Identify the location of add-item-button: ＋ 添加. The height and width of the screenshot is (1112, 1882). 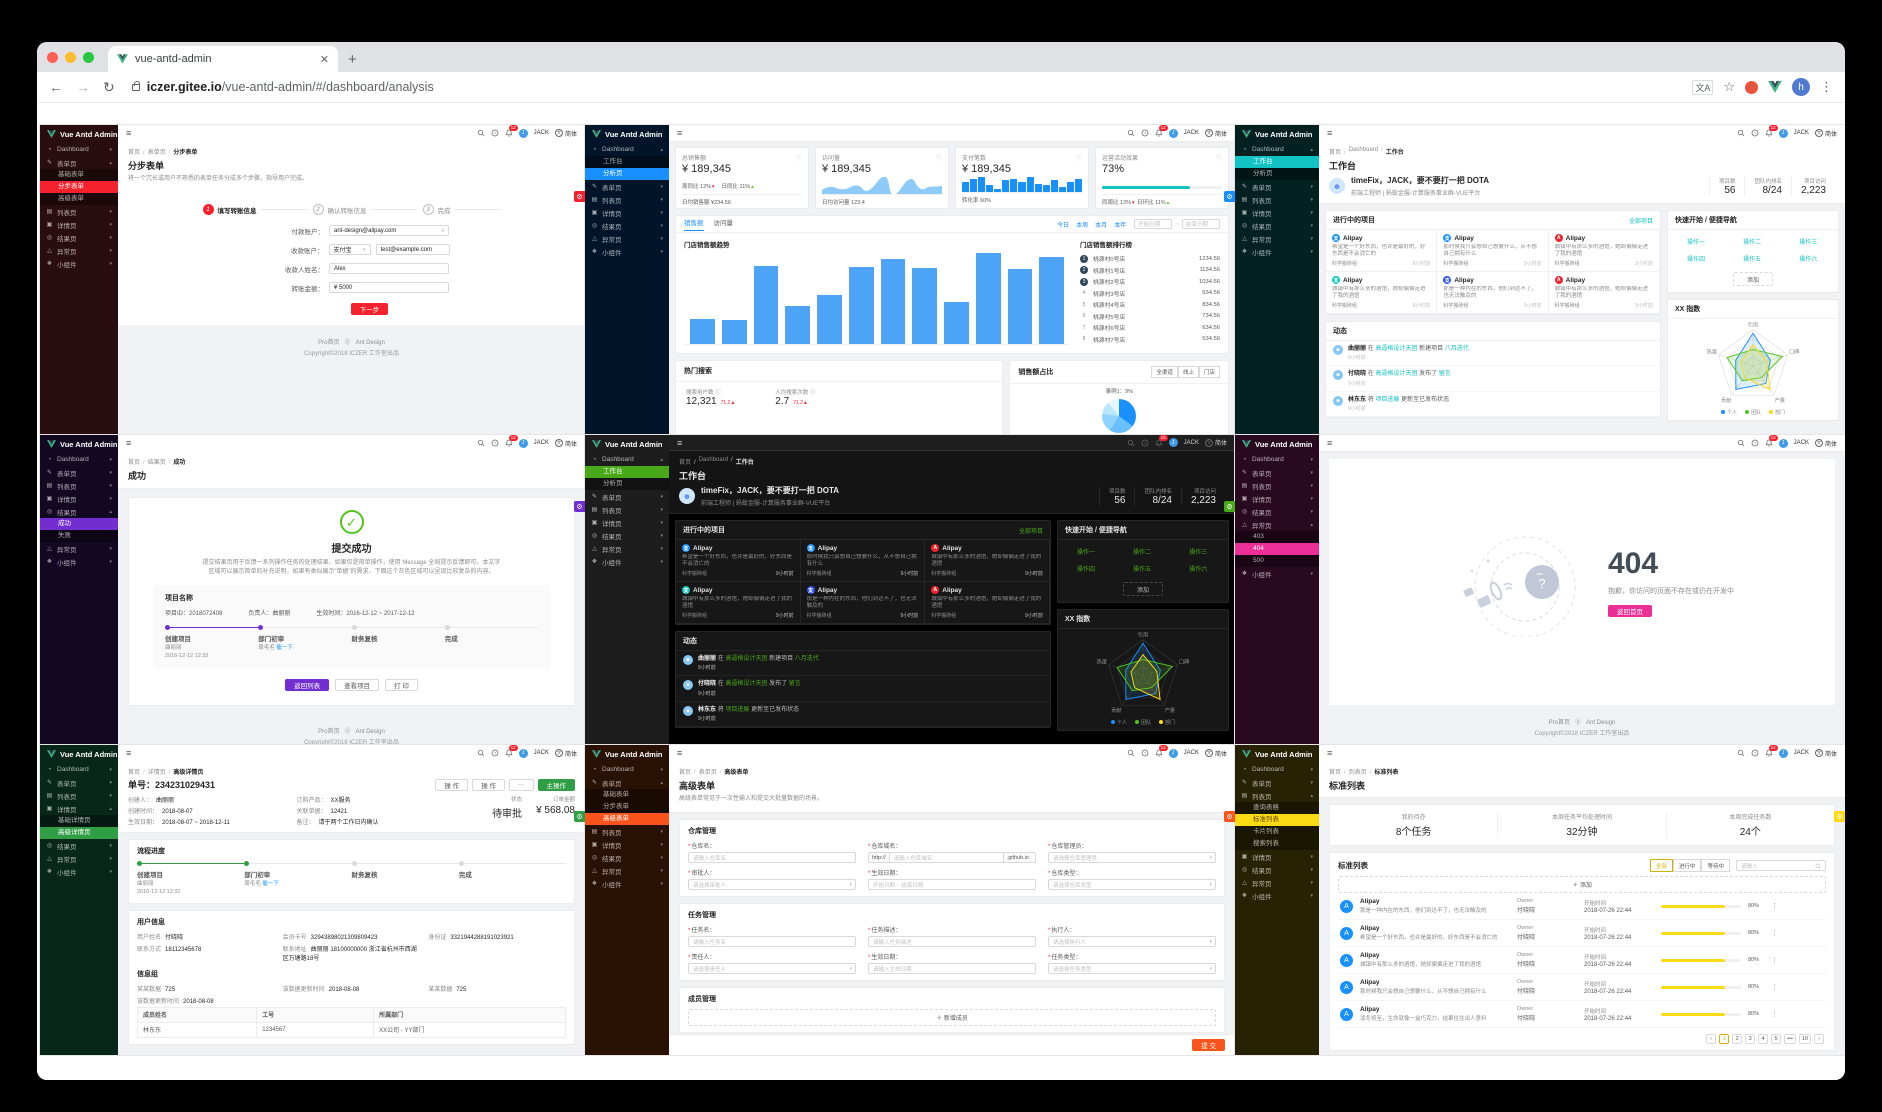
(1582, 884).